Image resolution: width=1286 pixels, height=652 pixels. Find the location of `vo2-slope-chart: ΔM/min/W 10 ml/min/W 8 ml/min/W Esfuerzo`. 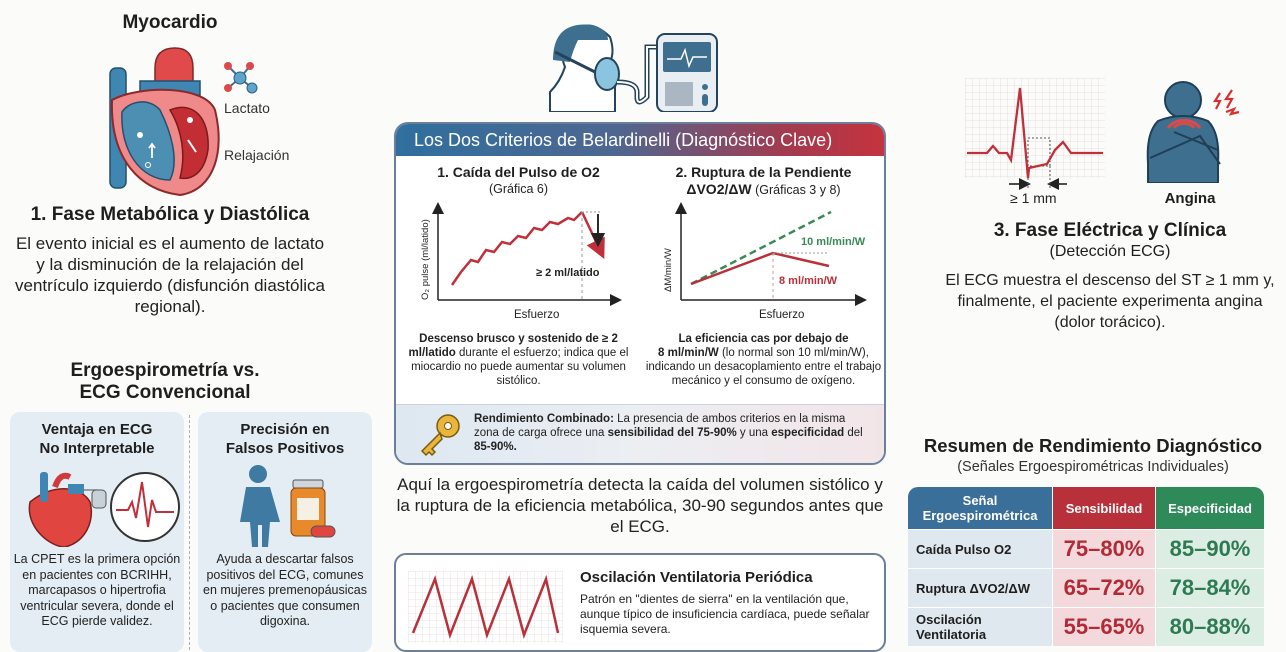

vo2-slope-chart: ΔM/min/W 10 ml/min/W 8 ml/min/W Esfuerzo is located at coordinates (765, 261).